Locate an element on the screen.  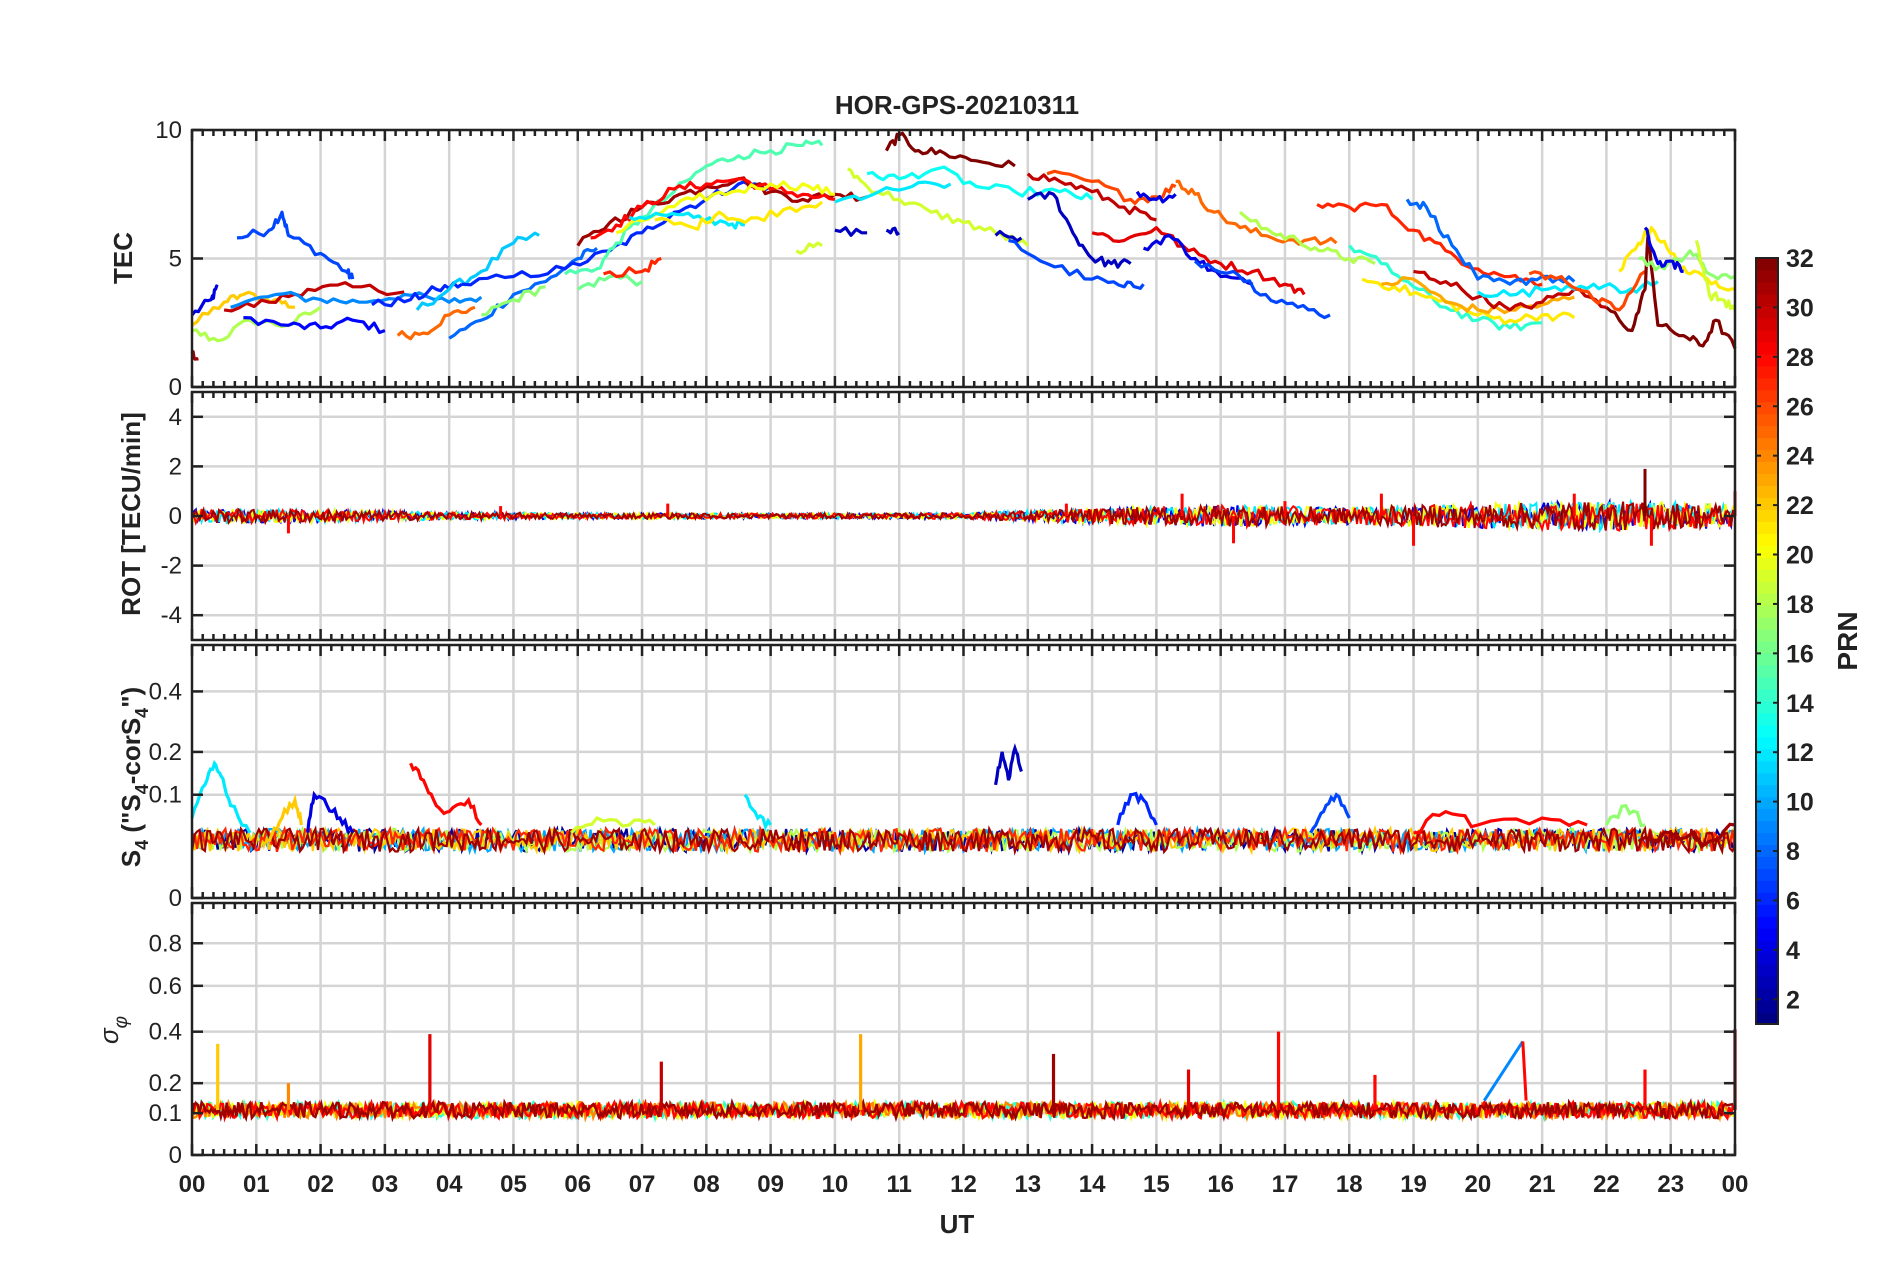
x-tick-label: 23 is located at coordinates (1670, 1184).